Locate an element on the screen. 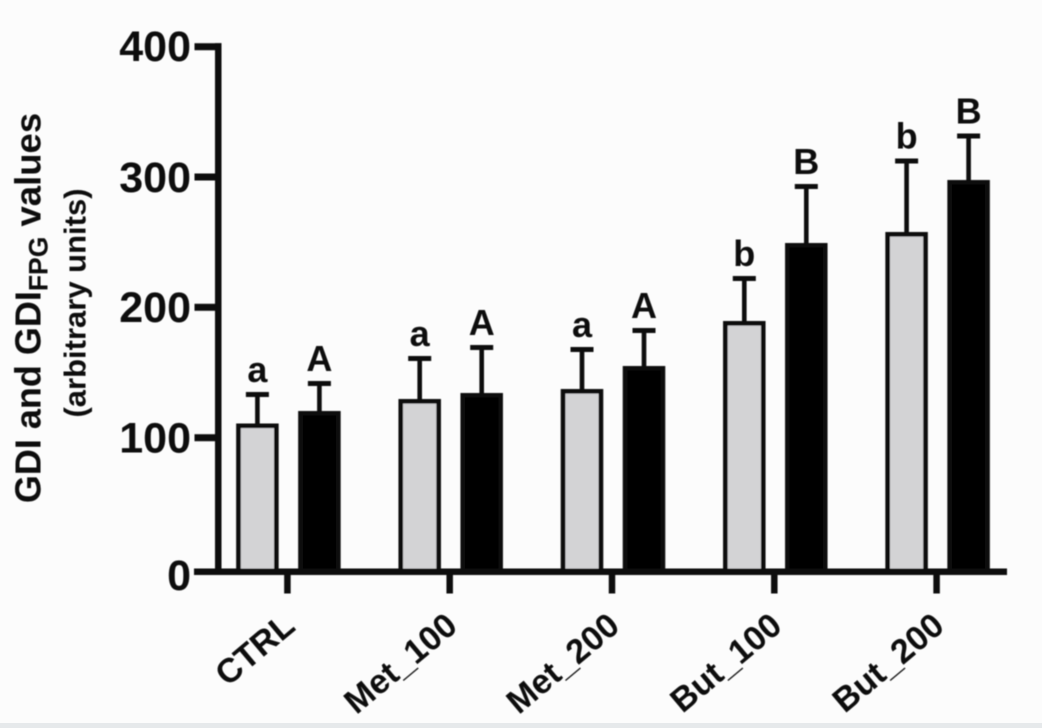 This screenshot has height=728, width=1042. svg-text: GDI and GDIFPG values is located at coordinates (31, 308).